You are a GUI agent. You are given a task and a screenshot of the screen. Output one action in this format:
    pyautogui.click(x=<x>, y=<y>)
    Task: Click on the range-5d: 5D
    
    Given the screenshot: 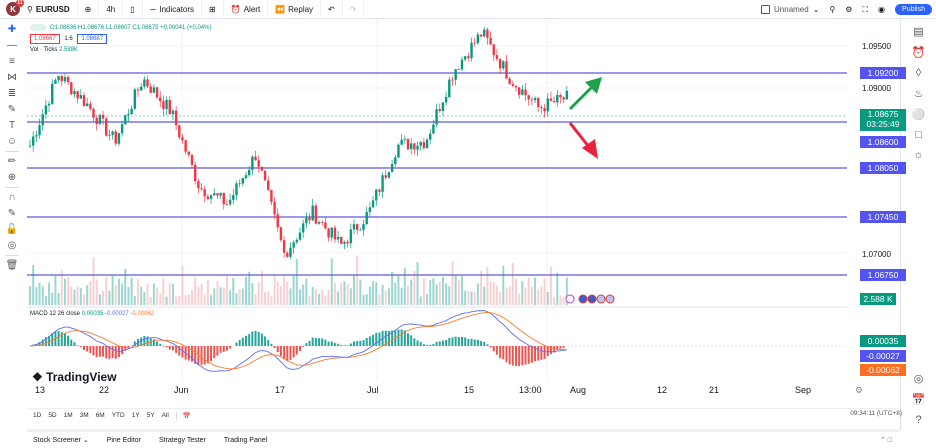 What is the action you would take?
    pyautogui.click(x=52, y=415)
    